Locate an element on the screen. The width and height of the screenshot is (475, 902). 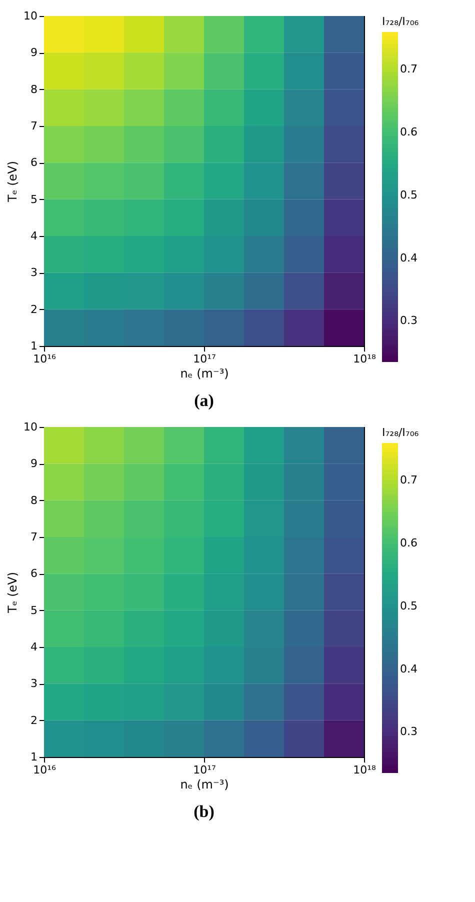
text: (b) is located at coordinates (204, 811).